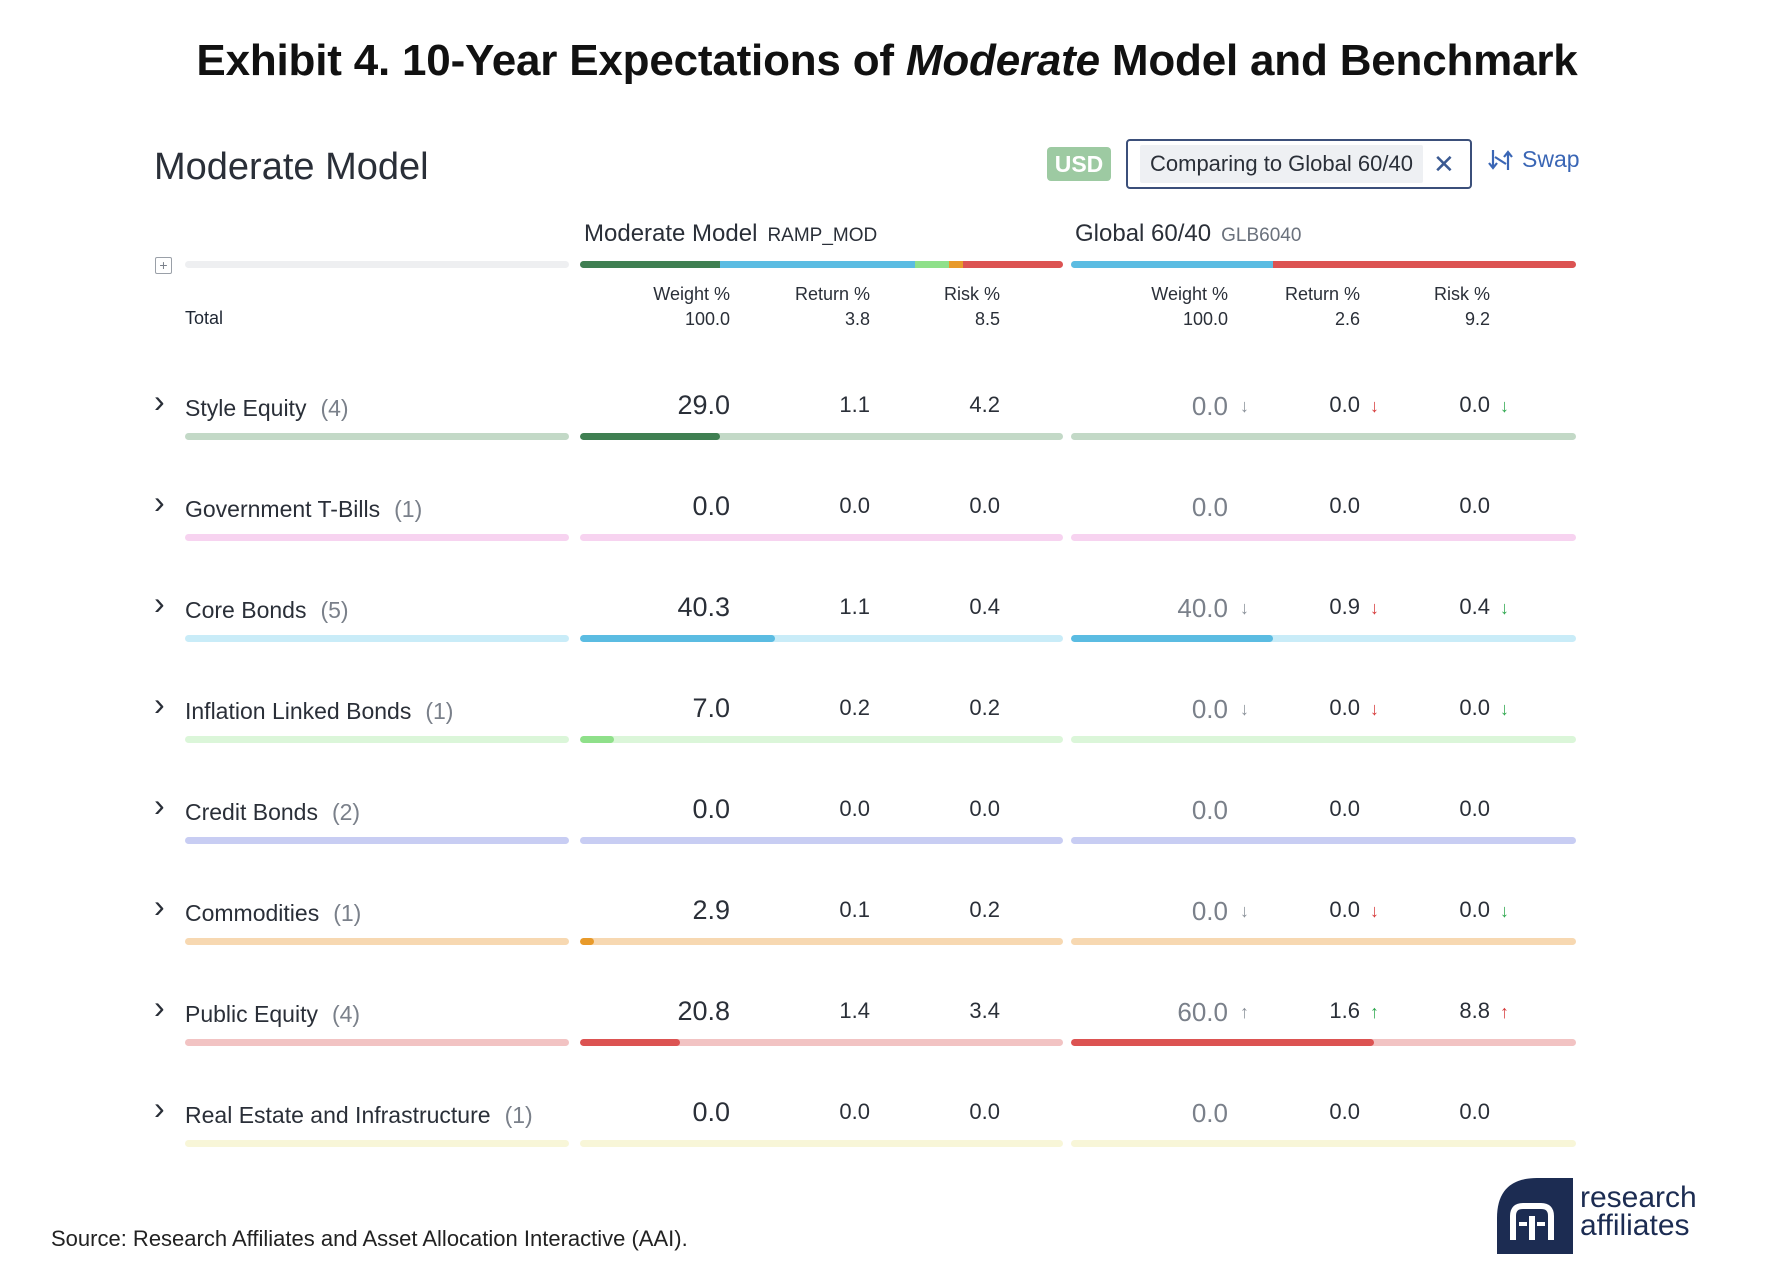 The width and height of the screenshot is (1774, 1288). I want to click on bench-risk-value: 8.8, so click(1474, 1010).